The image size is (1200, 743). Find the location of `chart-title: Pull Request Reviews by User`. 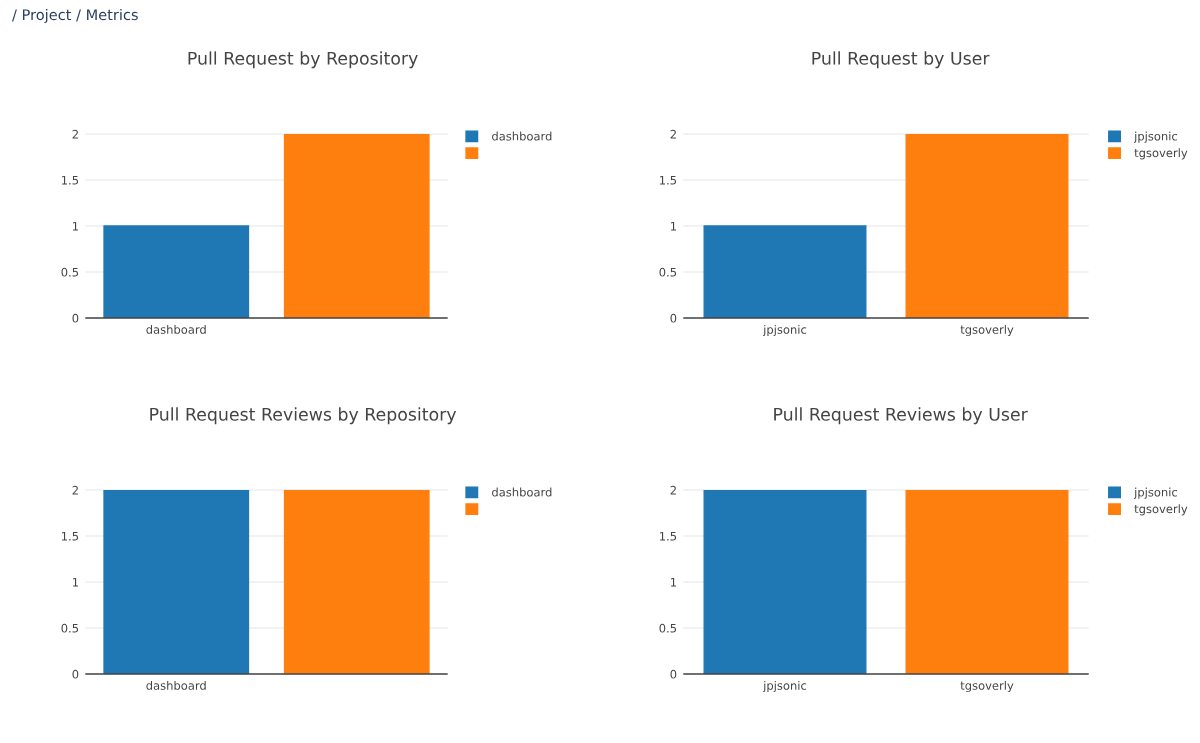

chart-title: Pull Request Reviews by User is located at coordinates (901, 416).